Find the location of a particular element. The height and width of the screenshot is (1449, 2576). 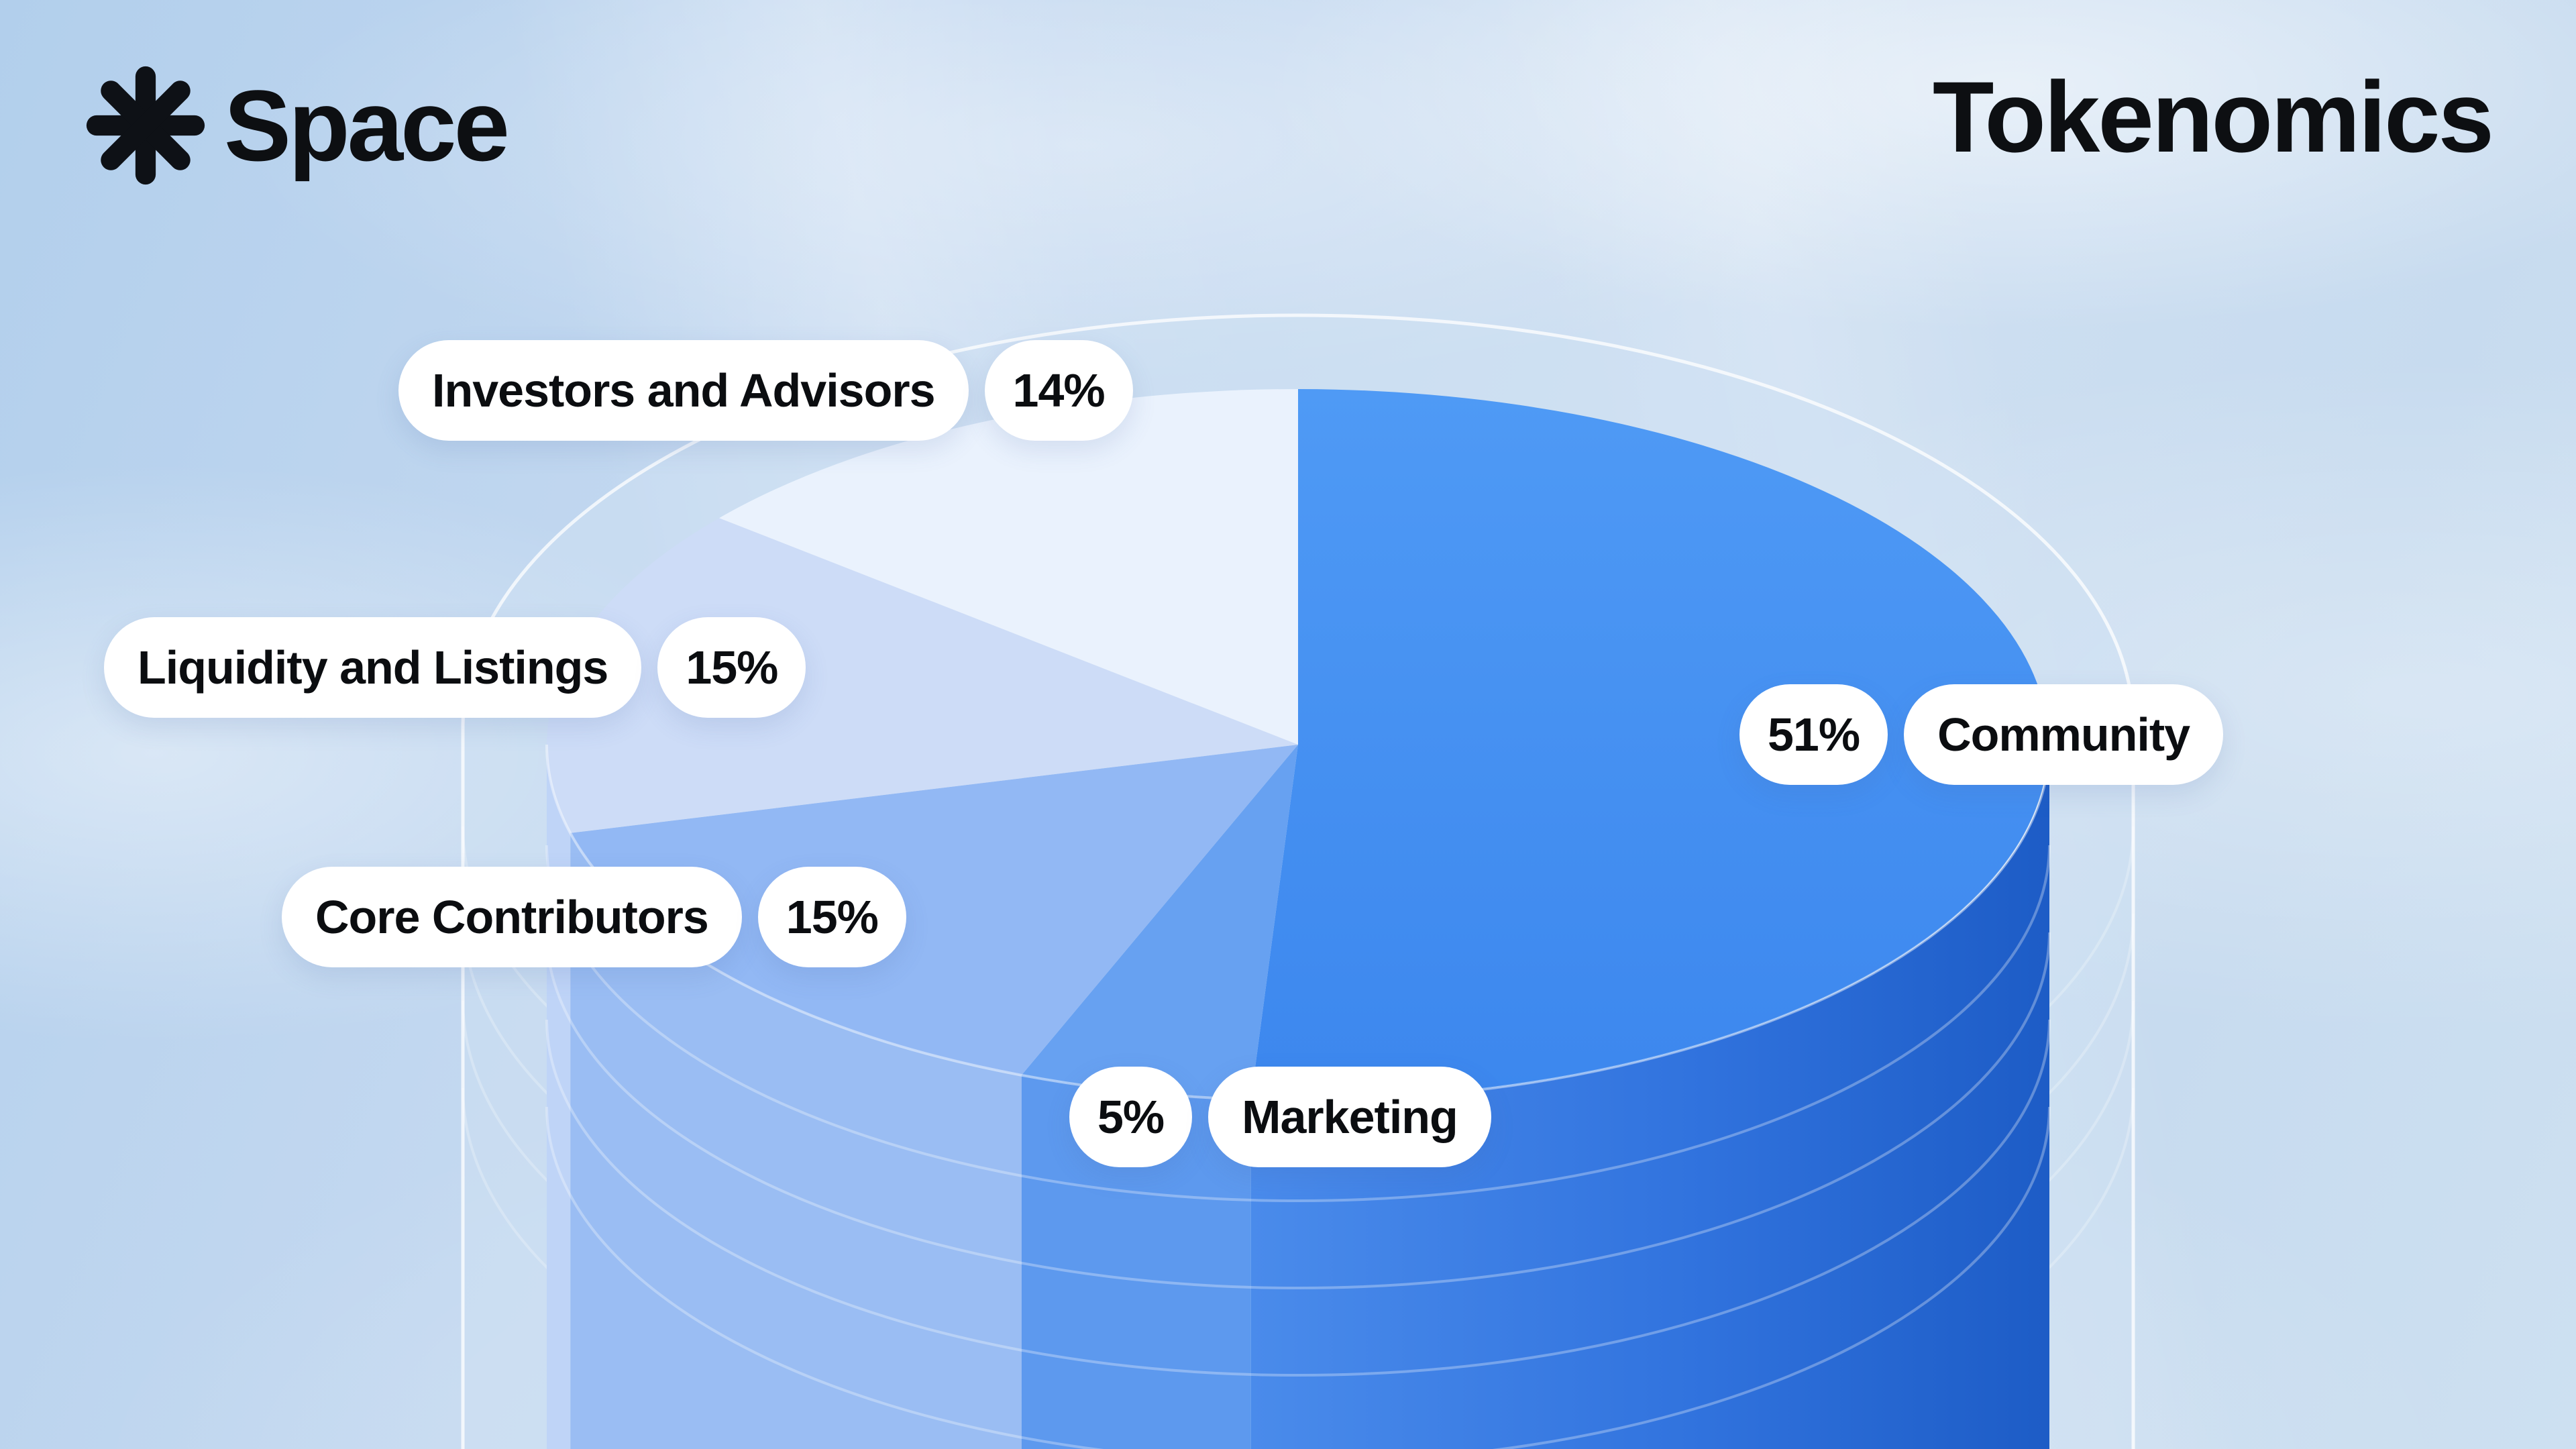

value-pill: 51% is located at coordinates (1813, 734).